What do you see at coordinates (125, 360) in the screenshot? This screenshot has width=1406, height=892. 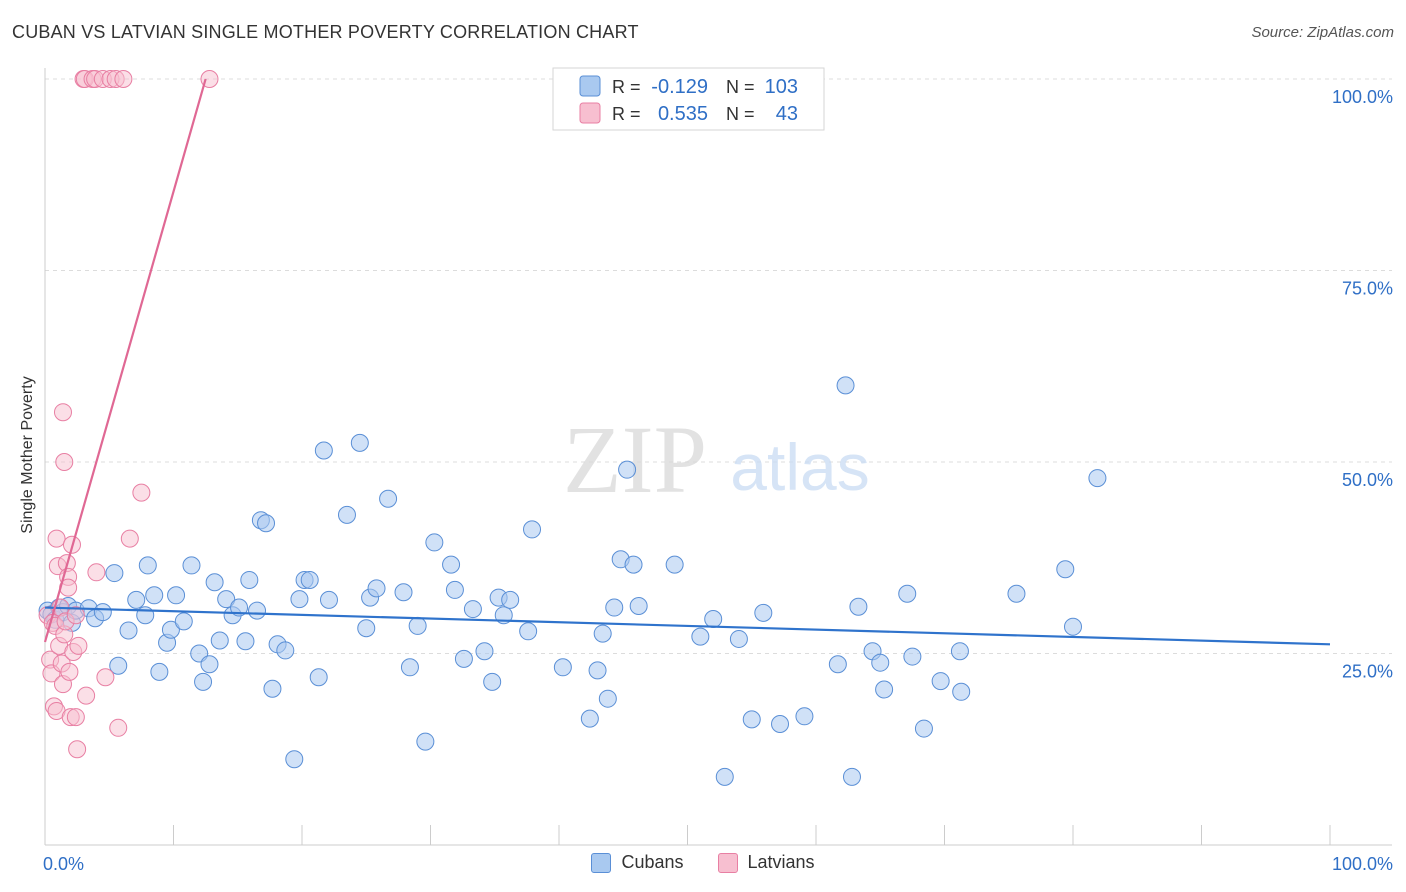 I see `latvians-trendline` at bounding box center [125, 360].